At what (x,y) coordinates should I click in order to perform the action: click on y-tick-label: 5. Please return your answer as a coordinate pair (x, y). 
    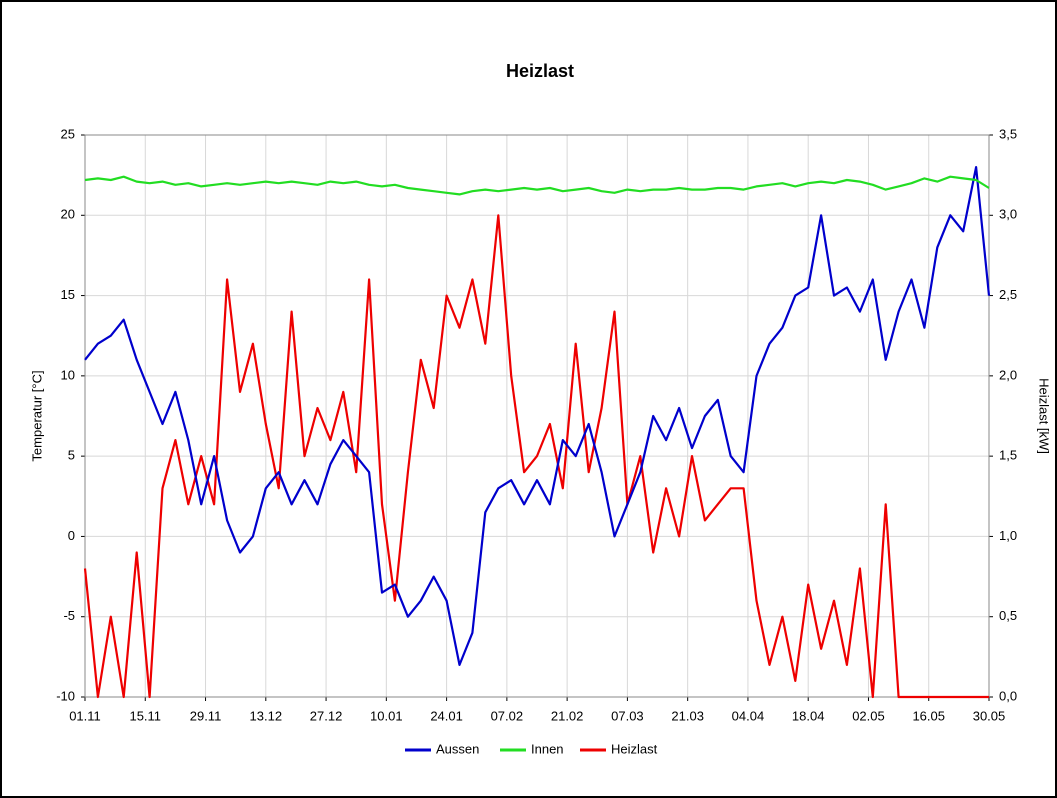
    Looking at the image, I should click on (71, 455).